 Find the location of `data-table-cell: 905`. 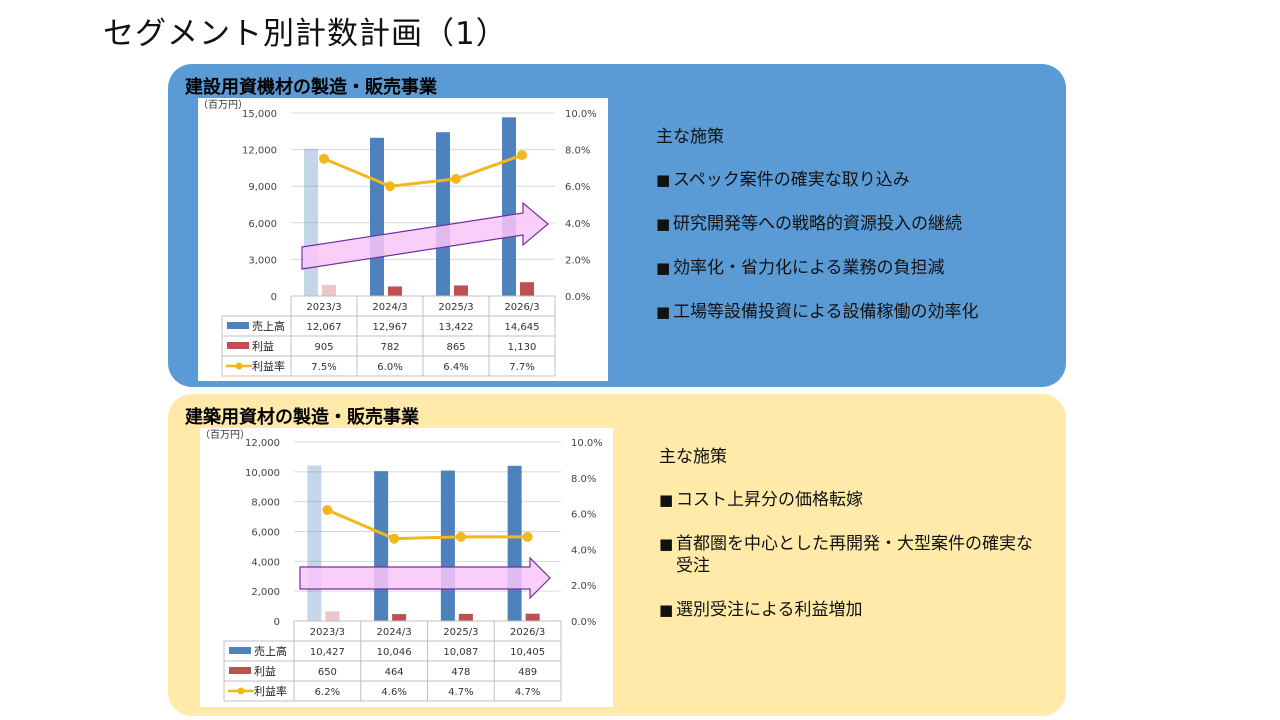

data-table-cell: 905 is located at coordinates (323, 347).